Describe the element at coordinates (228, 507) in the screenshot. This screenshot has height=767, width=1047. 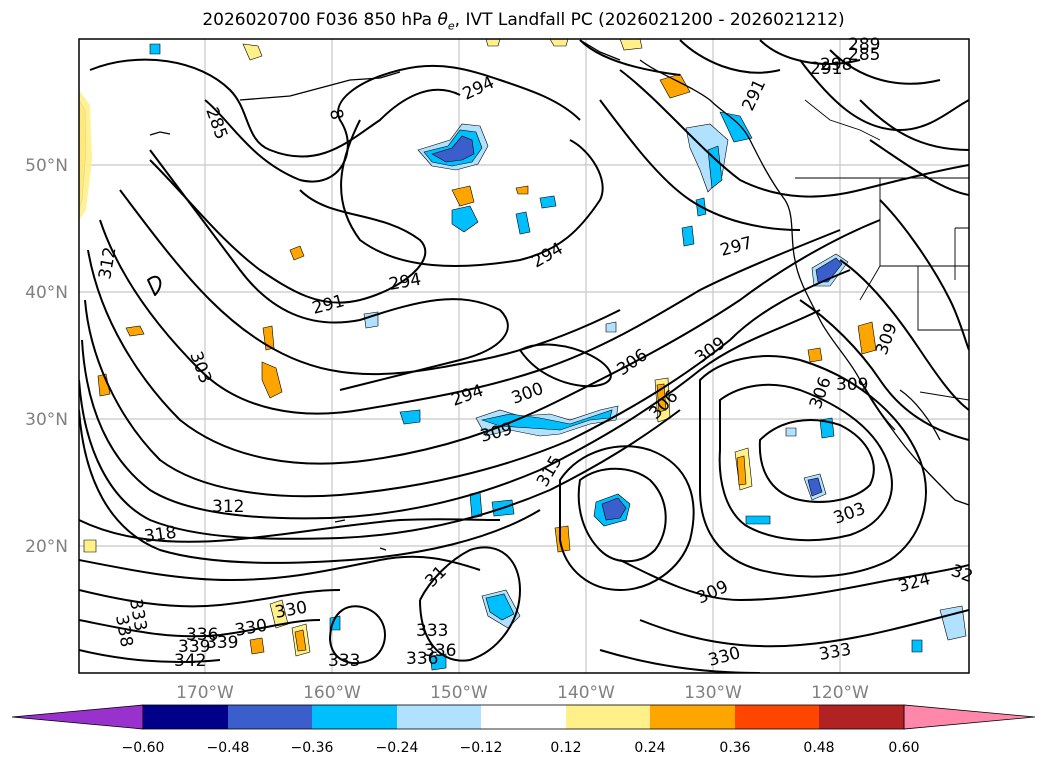
I see `contour-label: 312` at that location.